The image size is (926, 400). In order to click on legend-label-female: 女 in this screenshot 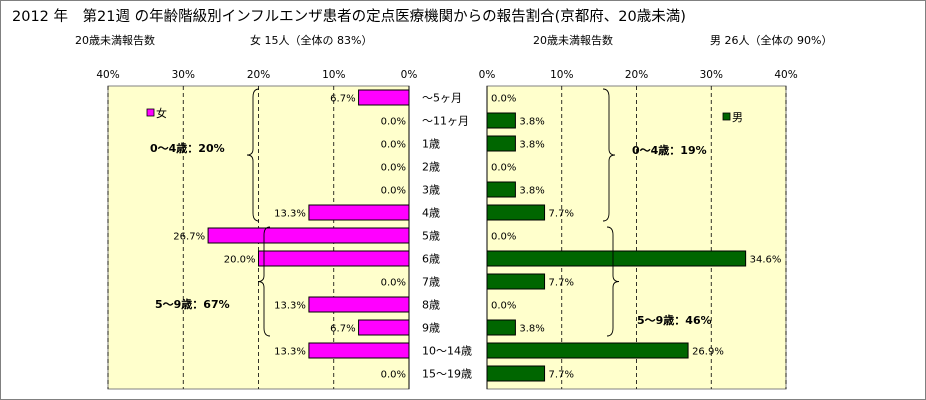, I will do `click(161, 113)`.